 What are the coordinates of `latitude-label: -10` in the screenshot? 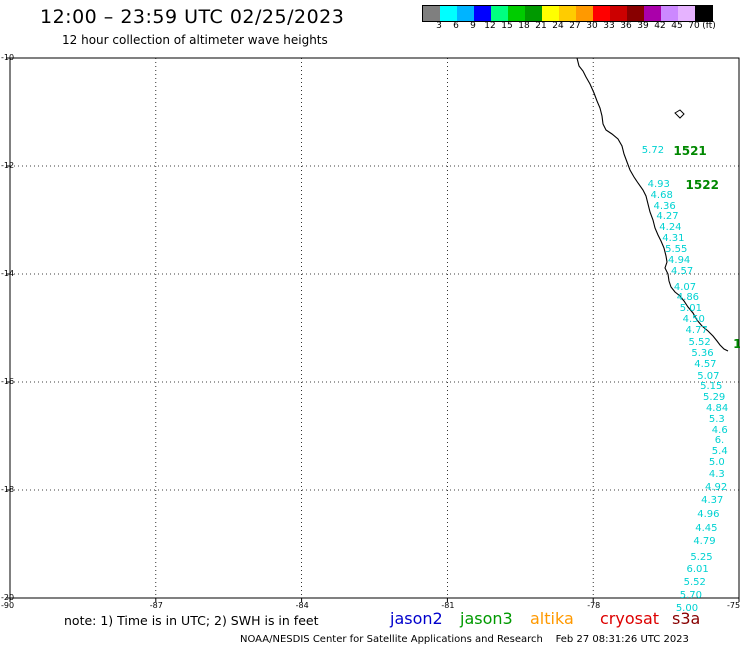 It's located at (8, 57).